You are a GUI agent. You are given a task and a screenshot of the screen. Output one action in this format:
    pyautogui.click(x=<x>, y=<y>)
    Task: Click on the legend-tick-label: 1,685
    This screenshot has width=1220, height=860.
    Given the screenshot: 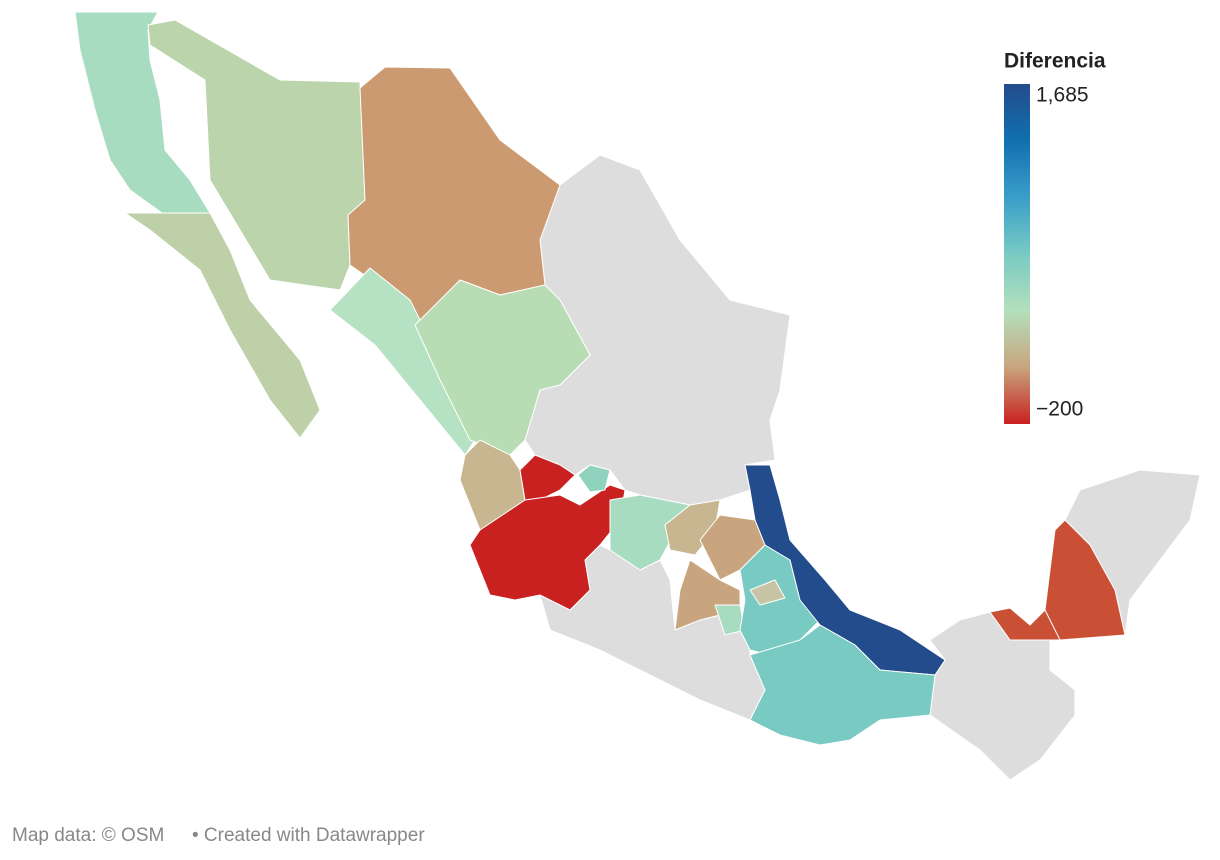 What is the action you would take?
    pyautogui.click(x=1062, y=95)
    